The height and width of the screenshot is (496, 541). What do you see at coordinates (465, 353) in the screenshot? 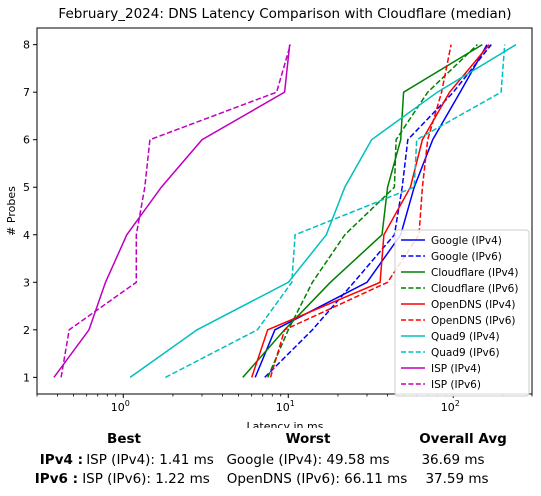
I see `legend-label: Quad9 (IPv6)` at bounding box center [465, 353].